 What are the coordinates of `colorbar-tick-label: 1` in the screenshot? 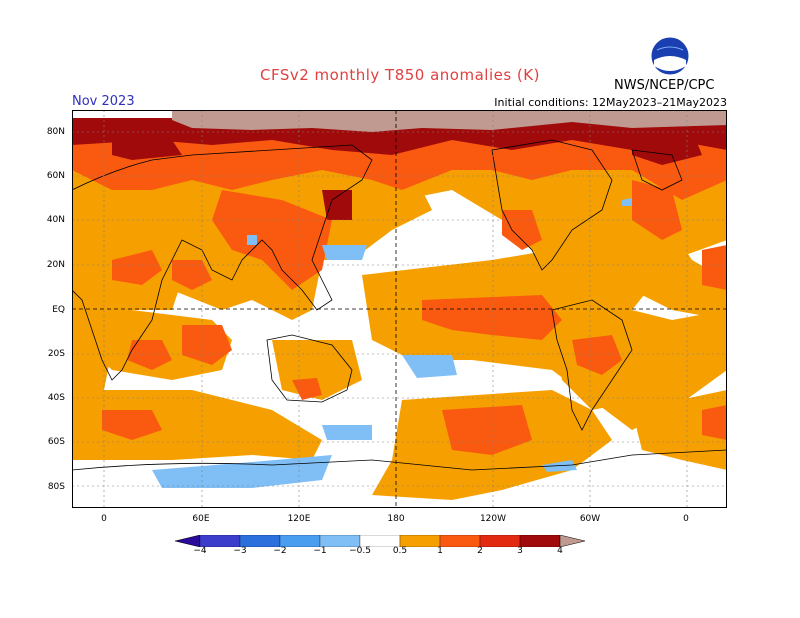 It's located at (440, 551).